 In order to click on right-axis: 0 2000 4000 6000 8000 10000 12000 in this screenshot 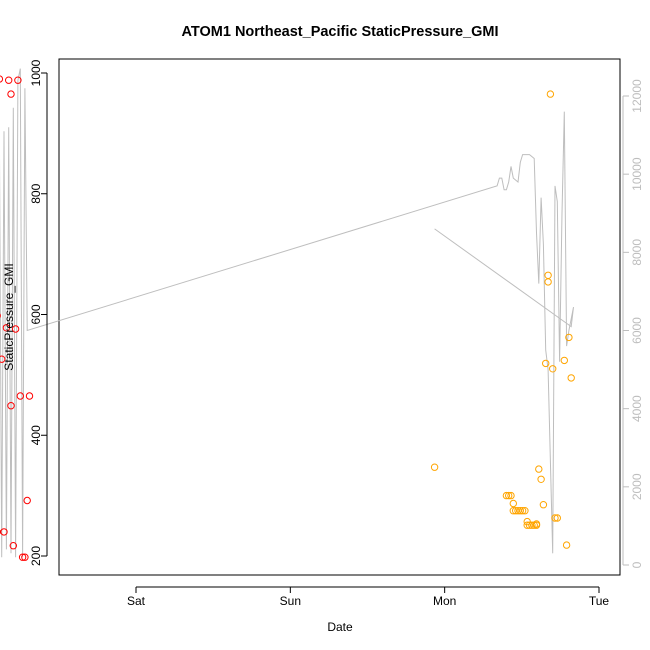, I will do `click(633, 323)`.